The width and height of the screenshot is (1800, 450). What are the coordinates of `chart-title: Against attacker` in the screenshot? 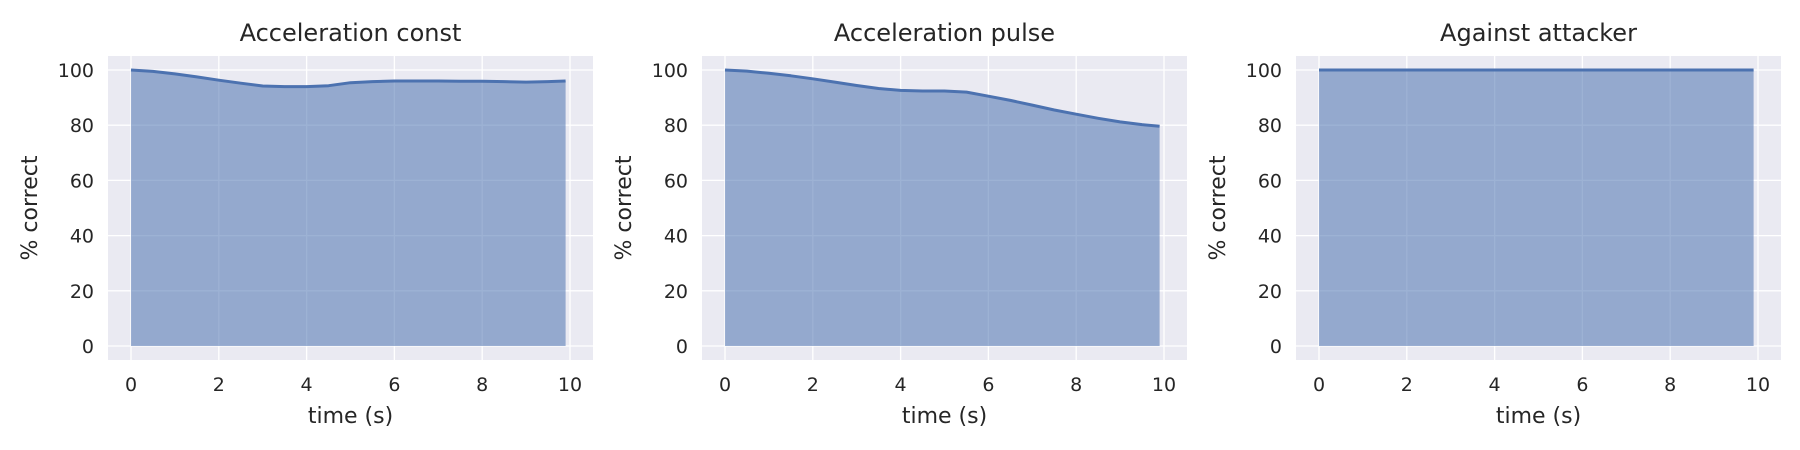 It's located at (1538, 33).